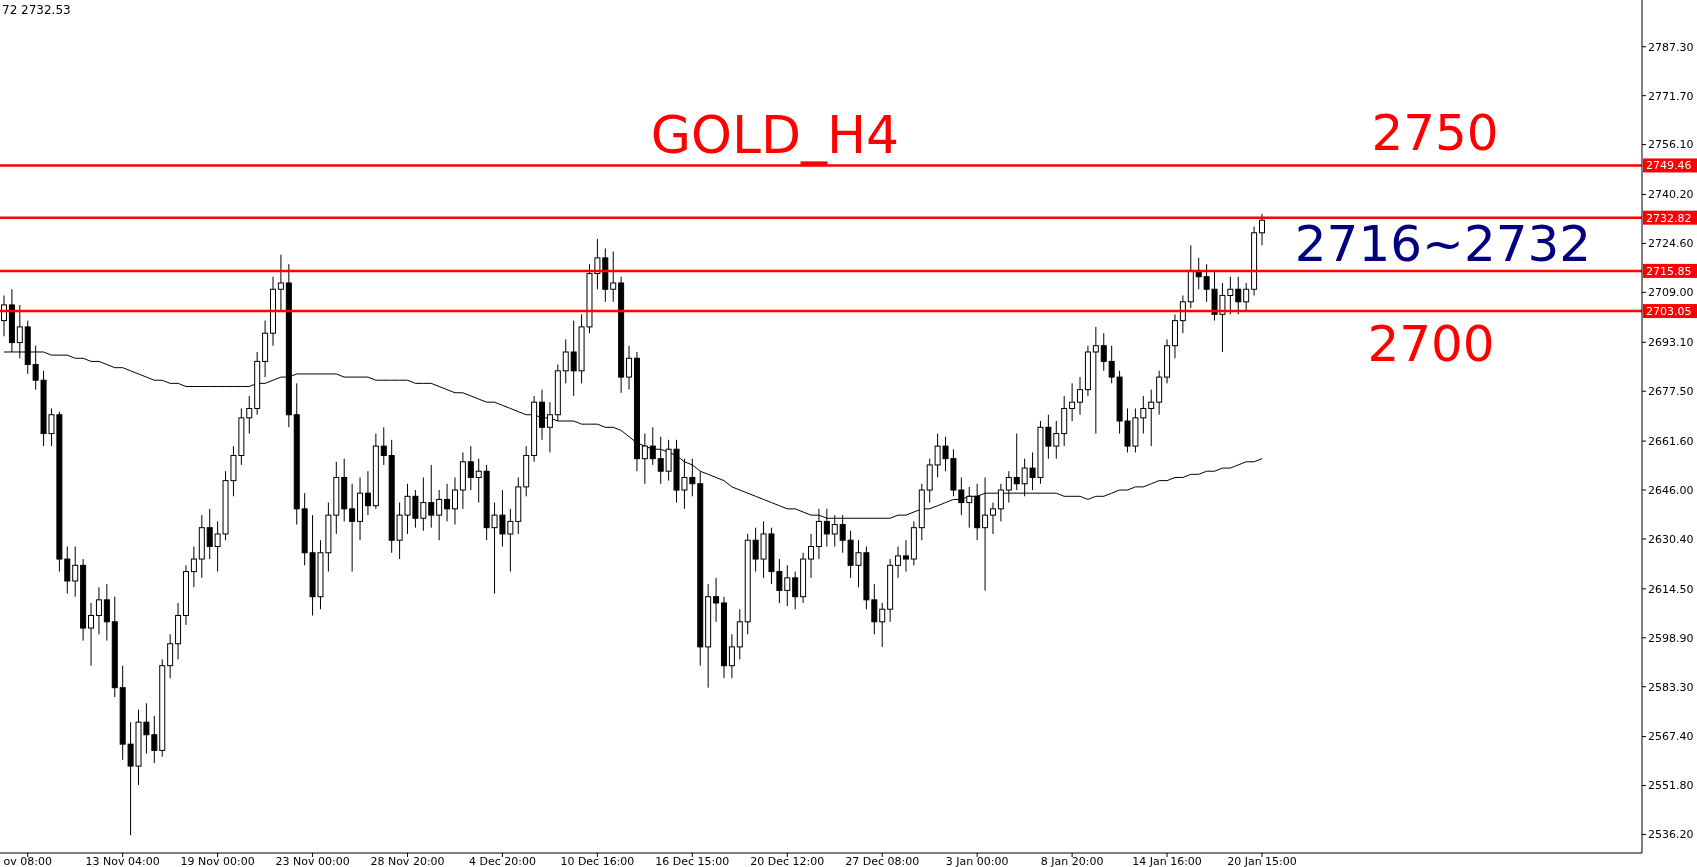 This screenshot has width=1697, height=867. Describe the element at coordinates (1072, 861) in the screenshot. I see `x-tick-label: 8 Jan 20:00` at that location.